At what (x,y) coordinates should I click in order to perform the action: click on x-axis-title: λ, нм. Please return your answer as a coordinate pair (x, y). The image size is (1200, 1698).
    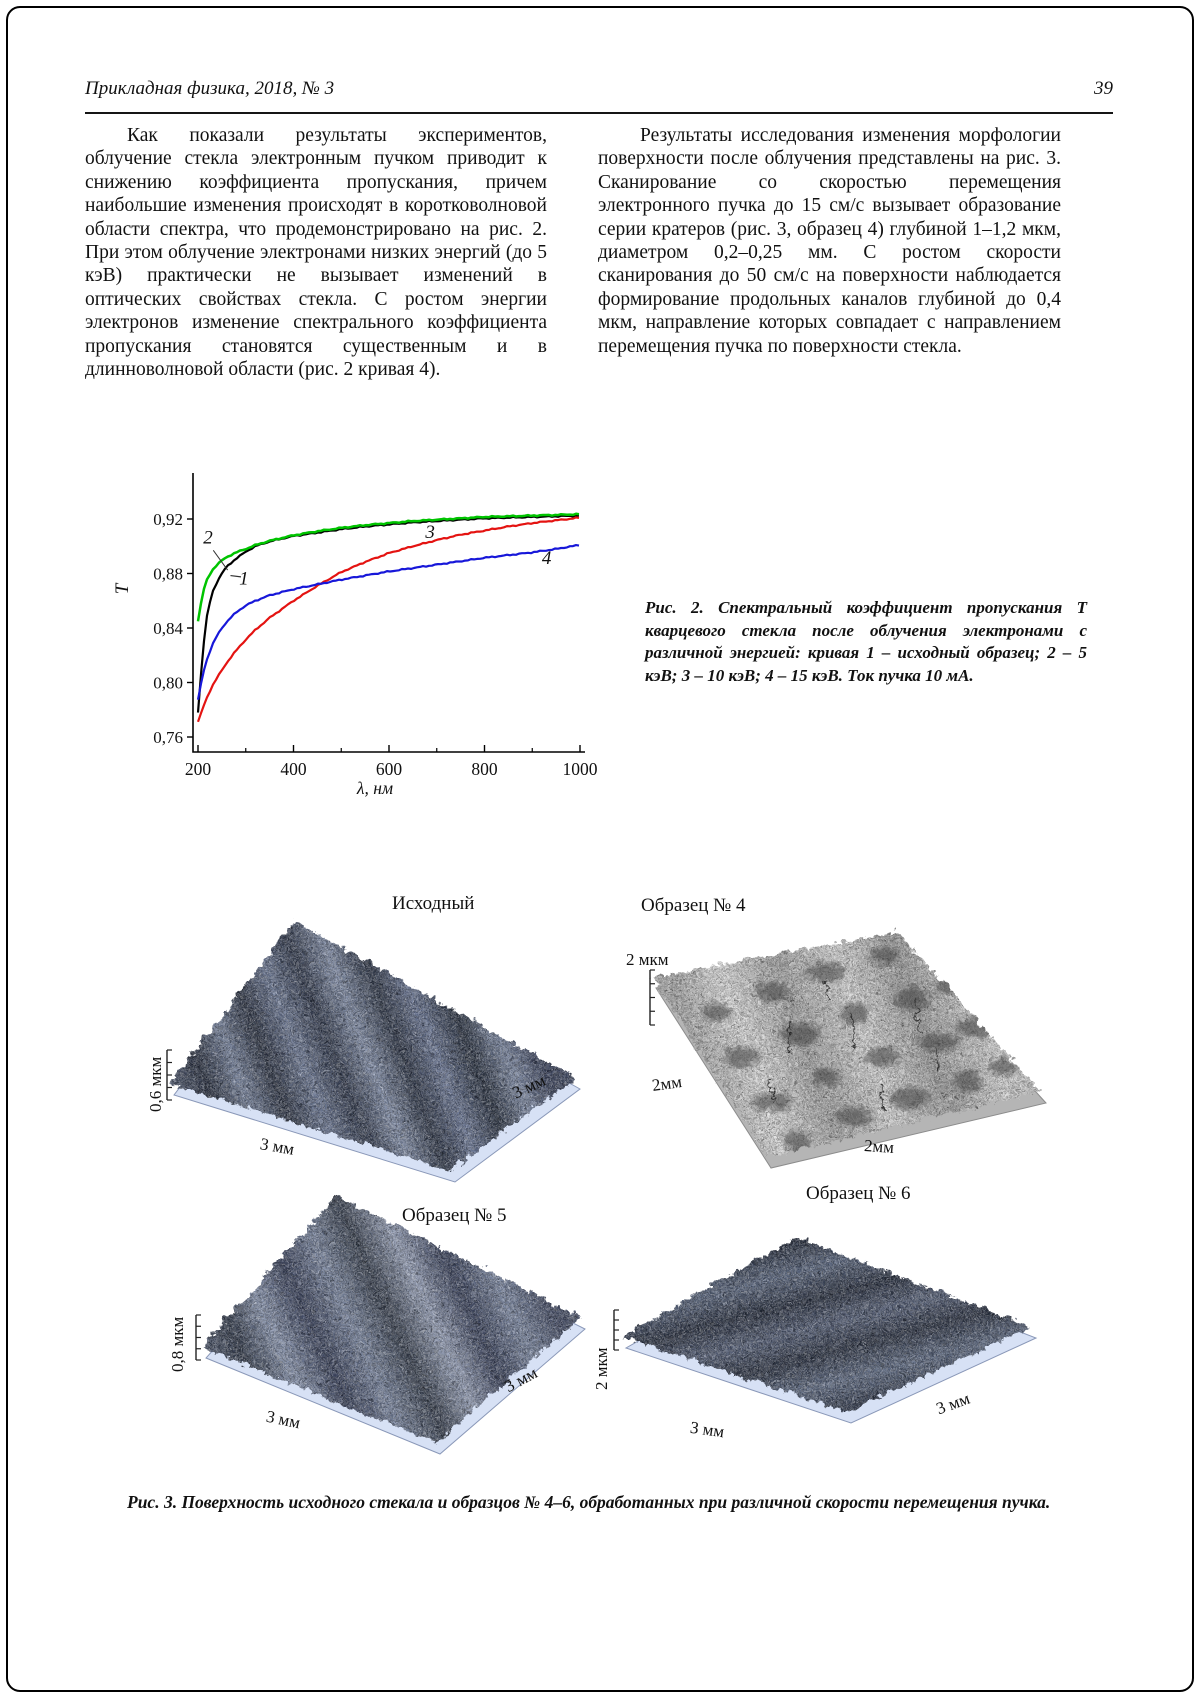
    Looking at the image, I should click on (374, 788).